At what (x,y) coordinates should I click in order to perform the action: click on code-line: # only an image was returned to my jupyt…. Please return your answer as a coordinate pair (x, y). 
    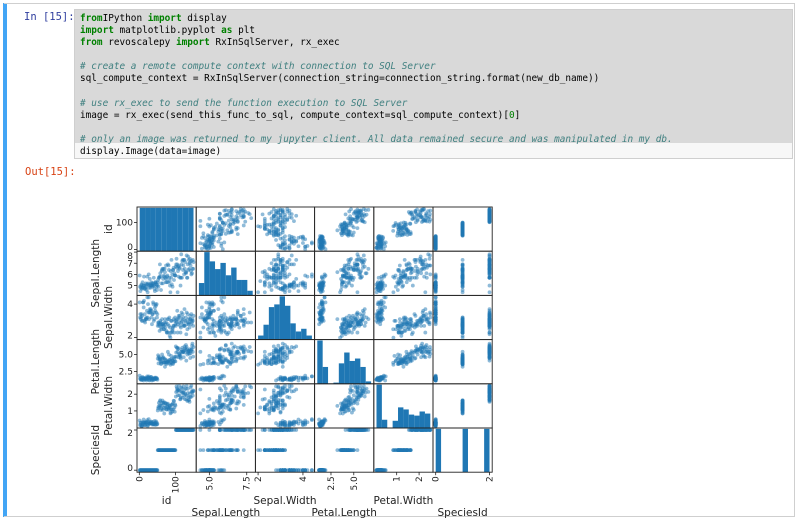
    Looking at the image, I should click on (376, 140).